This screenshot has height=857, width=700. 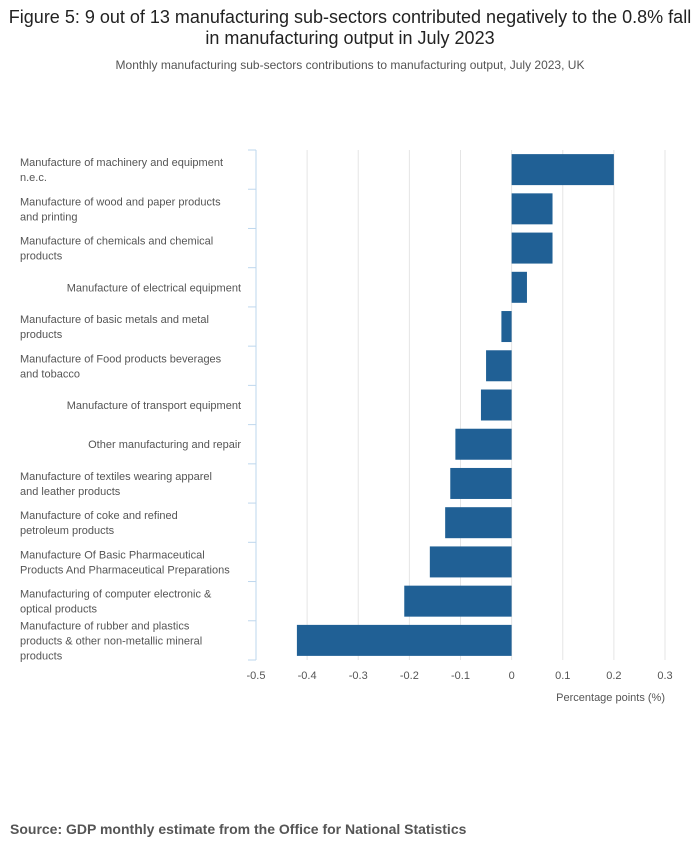 What do you see at coordinates (252, 405) in the screenshot?
I see `y-axis` at bounding box center [252, 405].